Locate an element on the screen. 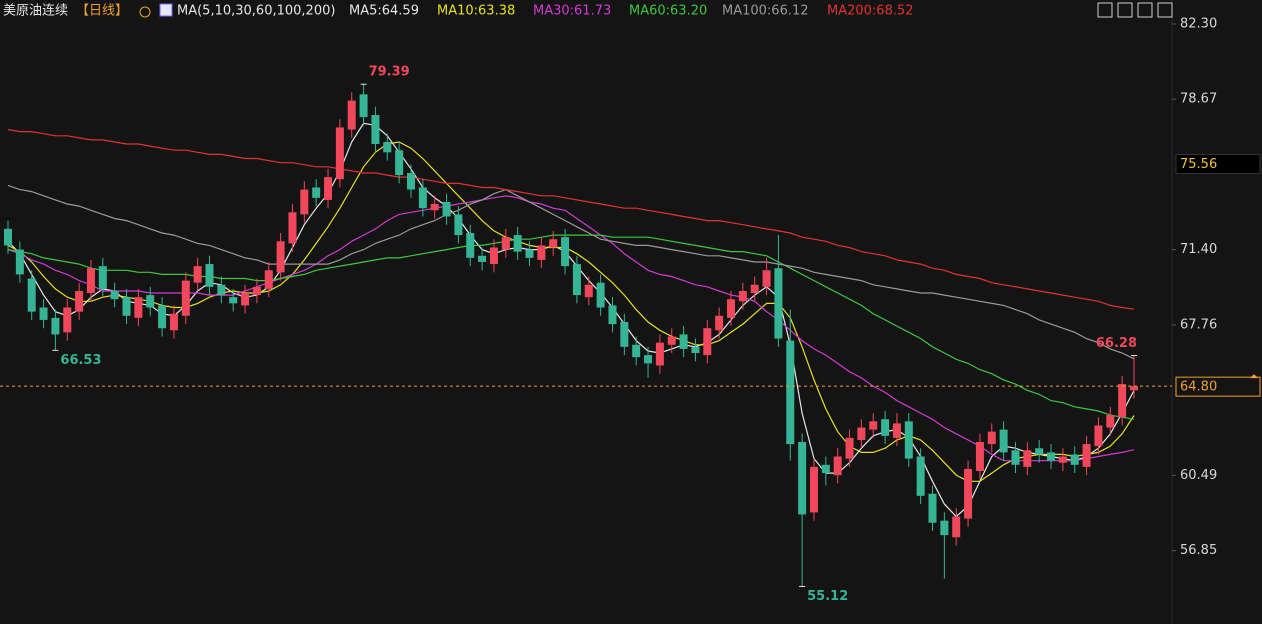  indicator-label: MA(5,10,30,60,100,200) is located at coordinates (256, 11).